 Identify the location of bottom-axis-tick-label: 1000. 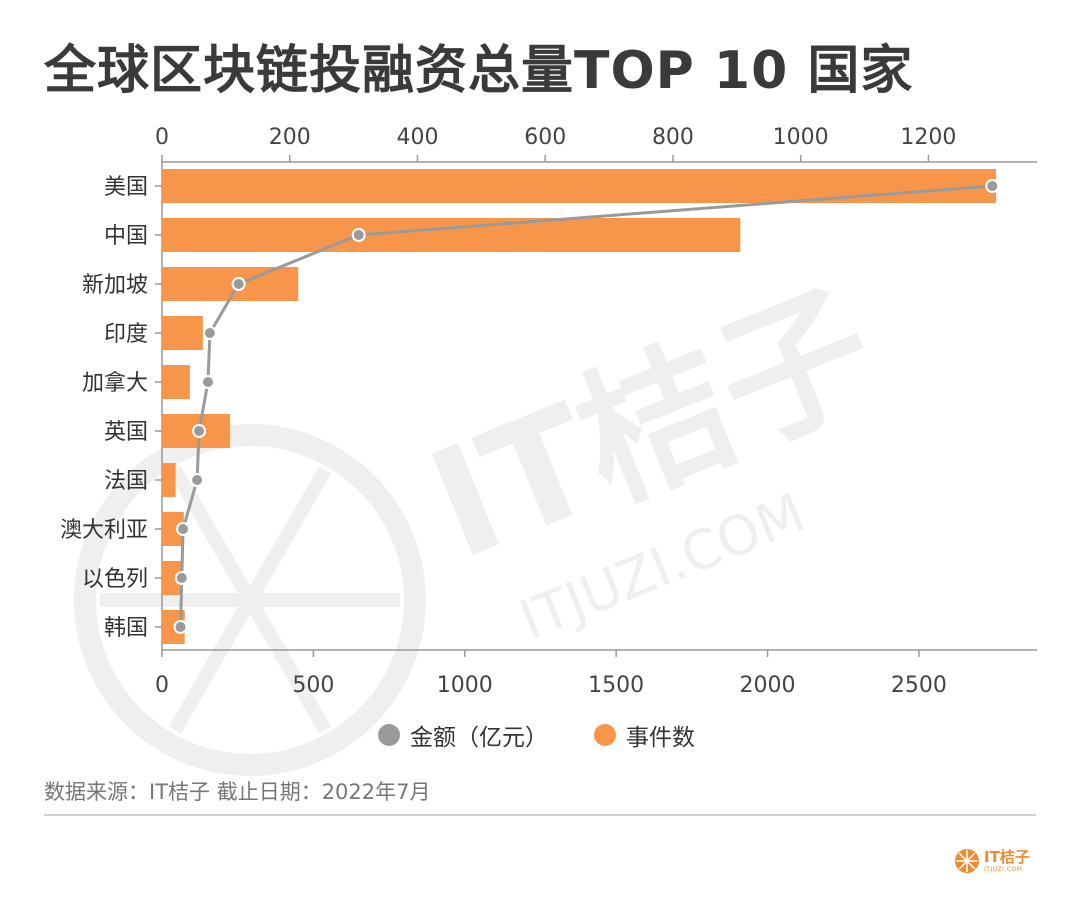
(465, 685).